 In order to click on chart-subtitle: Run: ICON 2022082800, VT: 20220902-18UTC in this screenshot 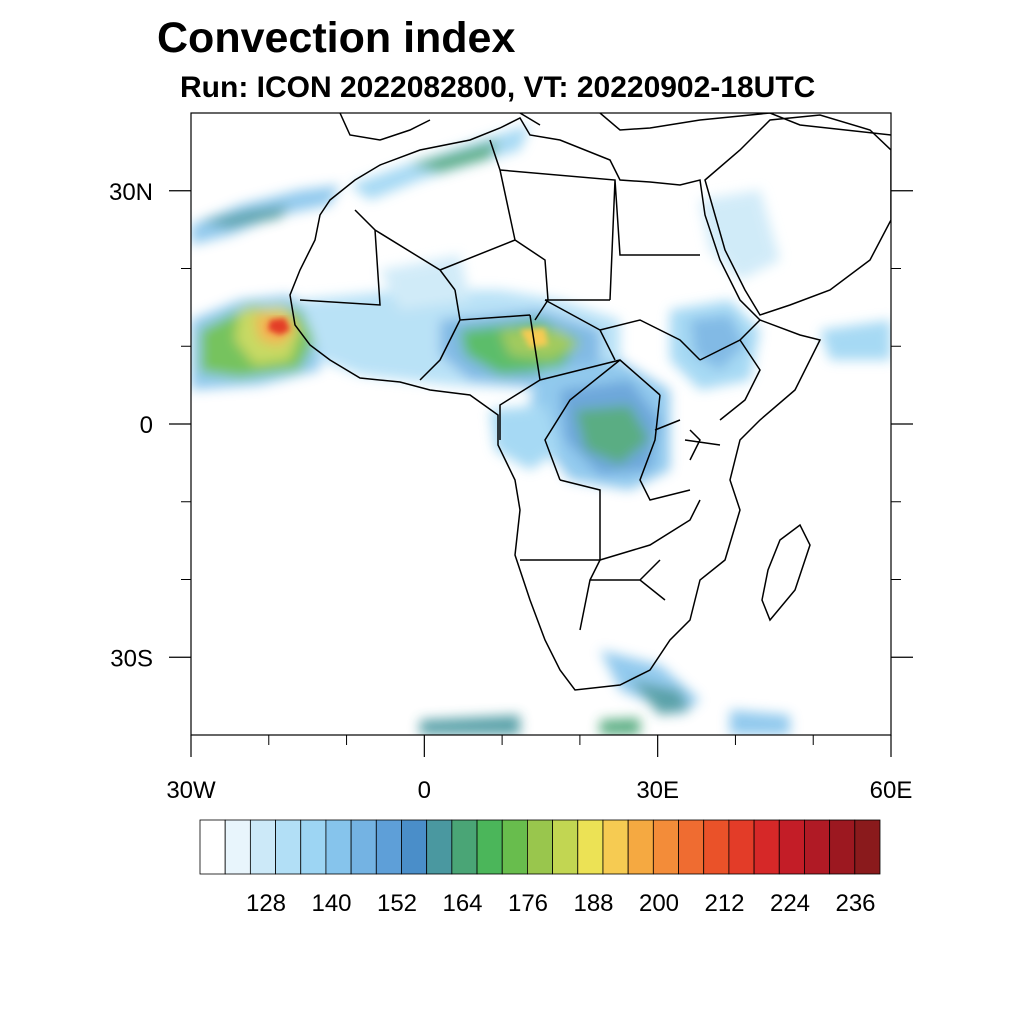, I will do `click(498, 87)`.